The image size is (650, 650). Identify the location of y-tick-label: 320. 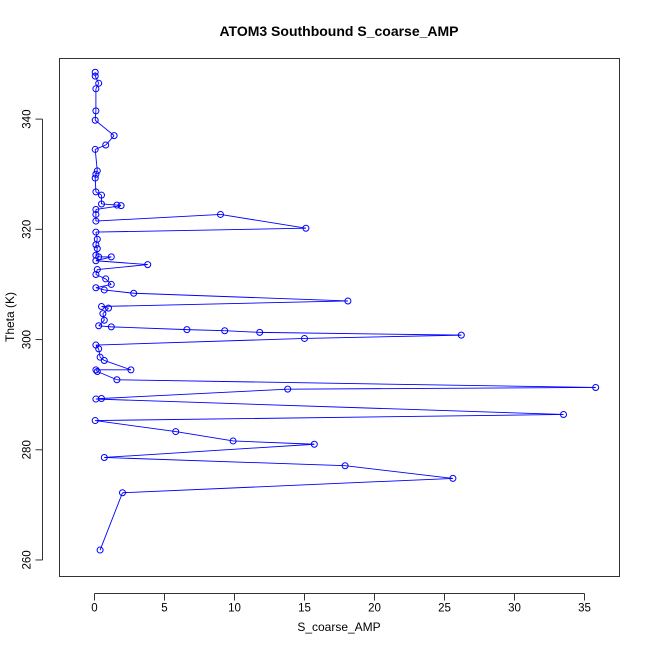
(28, 229).